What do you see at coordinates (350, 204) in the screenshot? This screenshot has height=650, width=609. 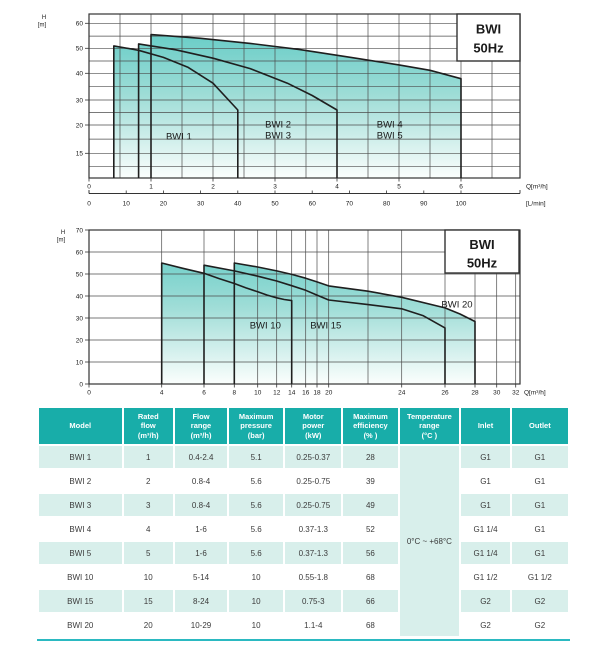 I see `lmin-tick-label: 70` at bounding box center [350, 204].